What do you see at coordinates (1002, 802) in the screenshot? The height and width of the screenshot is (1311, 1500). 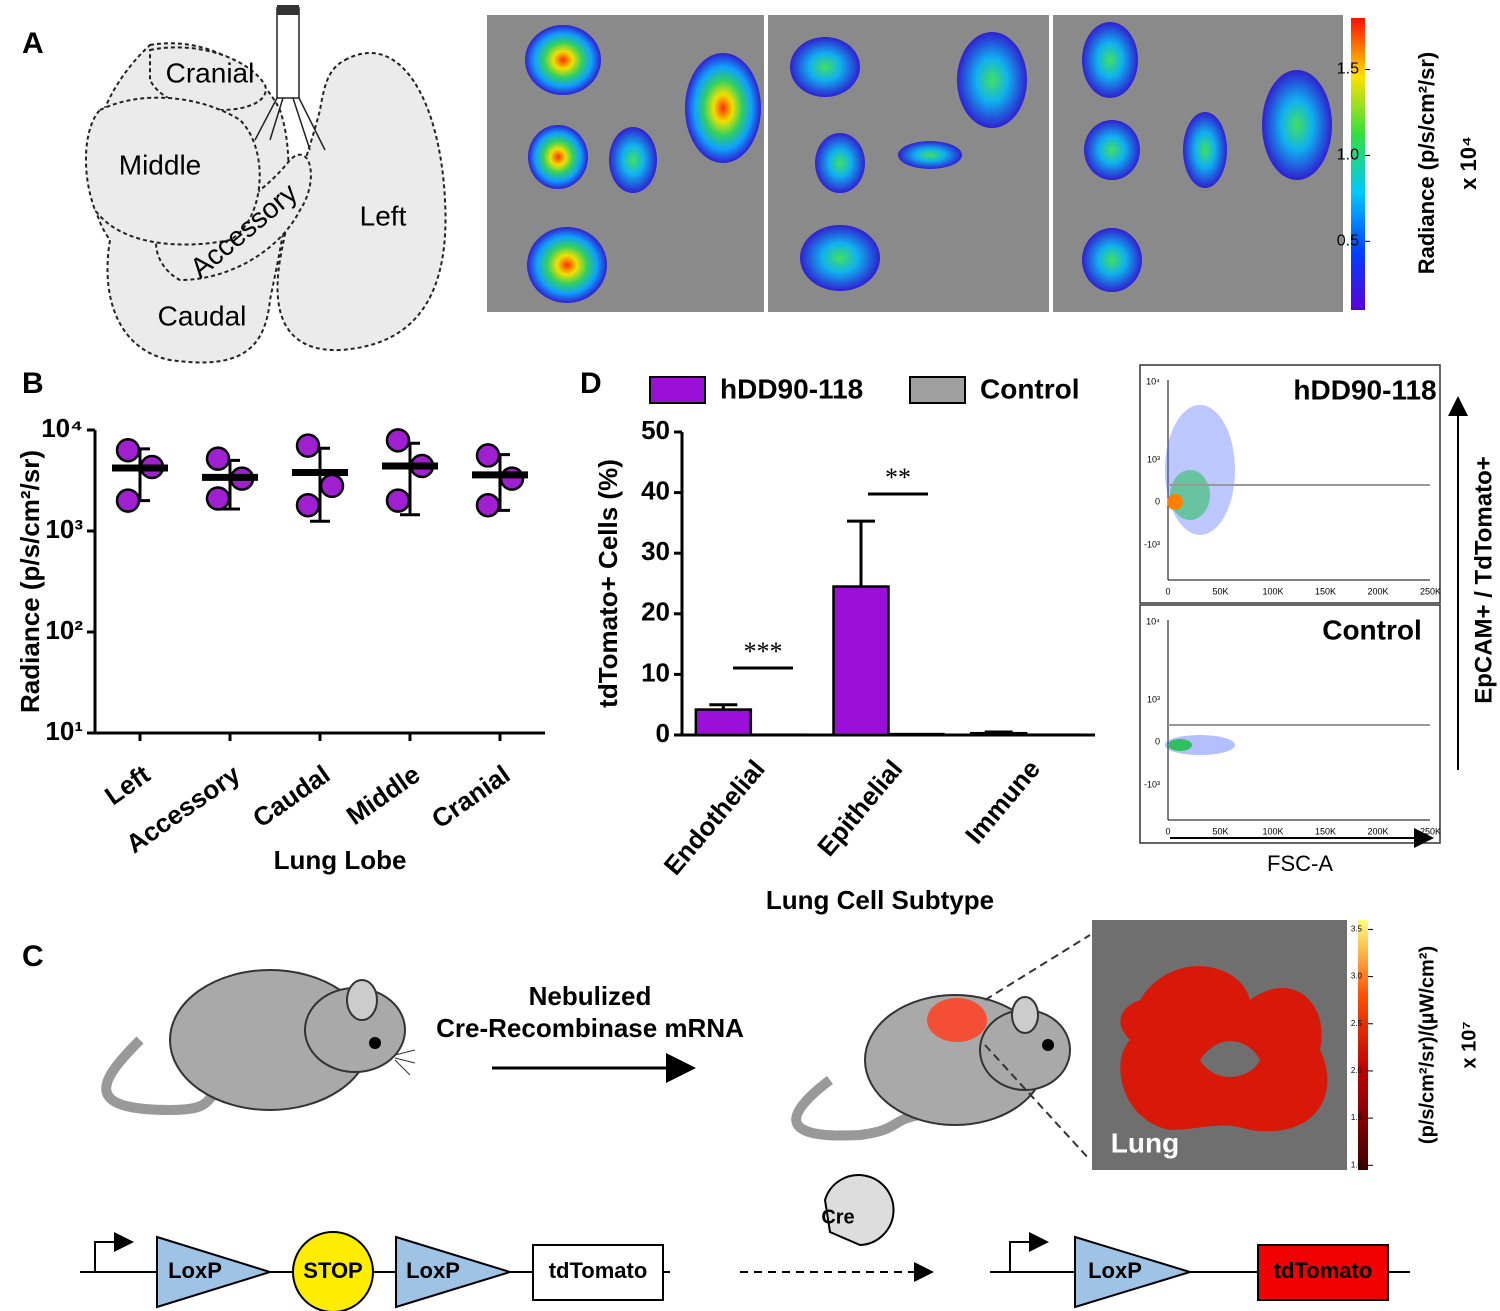 I see `x-tick-label: Immune` at bounding box center [1002, 802].